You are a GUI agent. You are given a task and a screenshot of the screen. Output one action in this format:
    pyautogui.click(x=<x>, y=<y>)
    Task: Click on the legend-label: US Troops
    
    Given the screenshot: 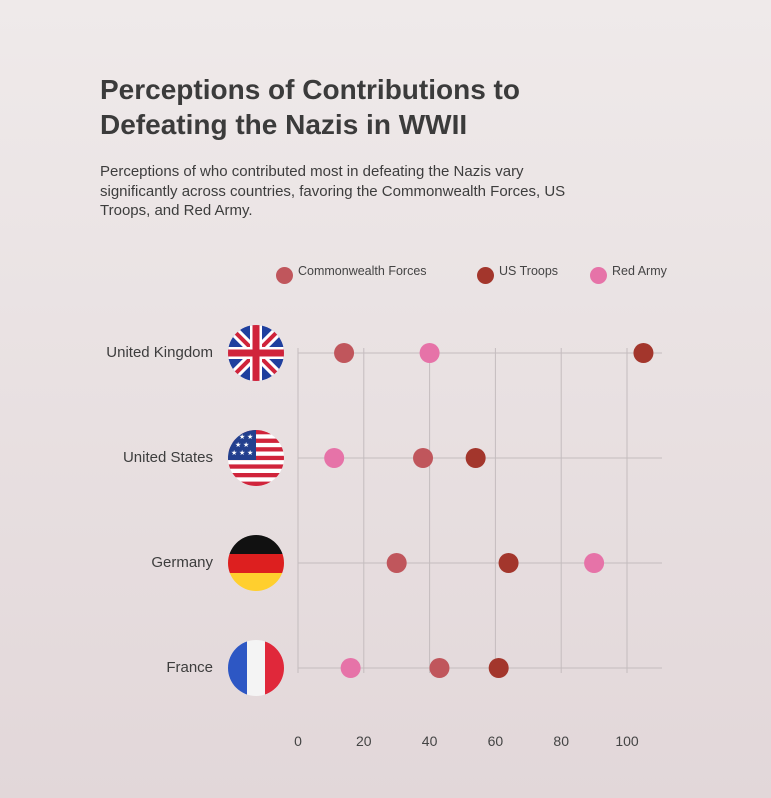 What is the action you would take?
    pyautogui.click(x=529, y=271)
    